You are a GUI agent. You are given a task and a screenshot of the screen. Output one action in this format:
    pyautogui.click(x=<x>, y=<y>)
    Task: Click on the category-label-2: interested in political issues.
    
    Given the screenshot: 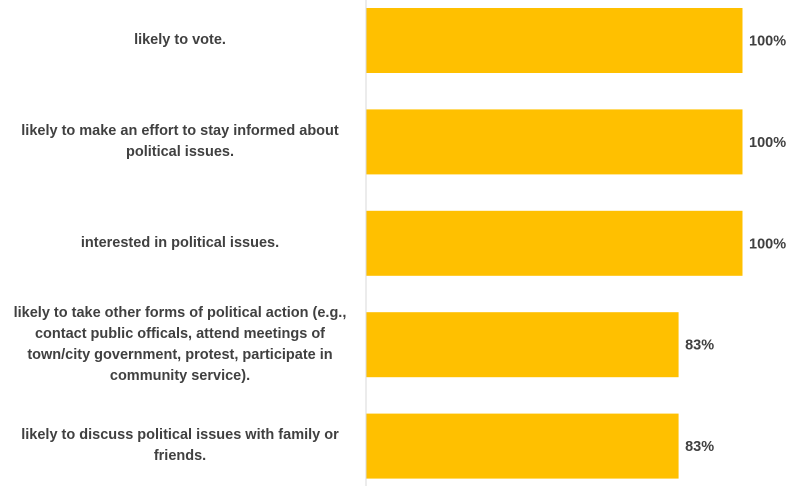 What is the action you would take?
    pyautogui.click(x=180, y=243)
    